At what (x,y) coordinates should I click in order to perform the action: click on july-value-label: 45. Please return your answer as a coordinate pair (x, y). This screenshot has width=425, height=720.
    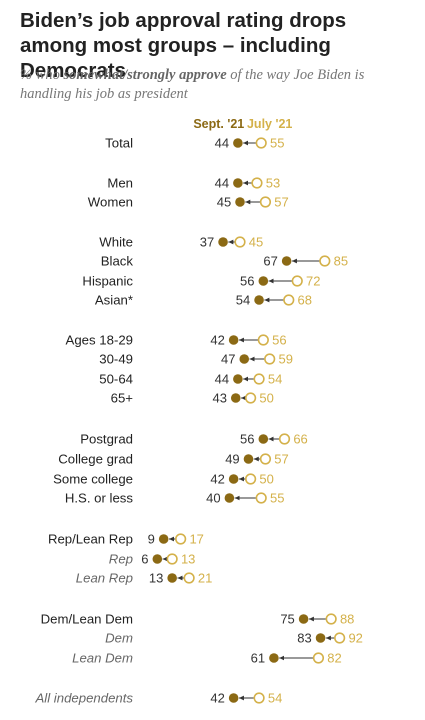
    Looking at the image, I should click on (256, 242).